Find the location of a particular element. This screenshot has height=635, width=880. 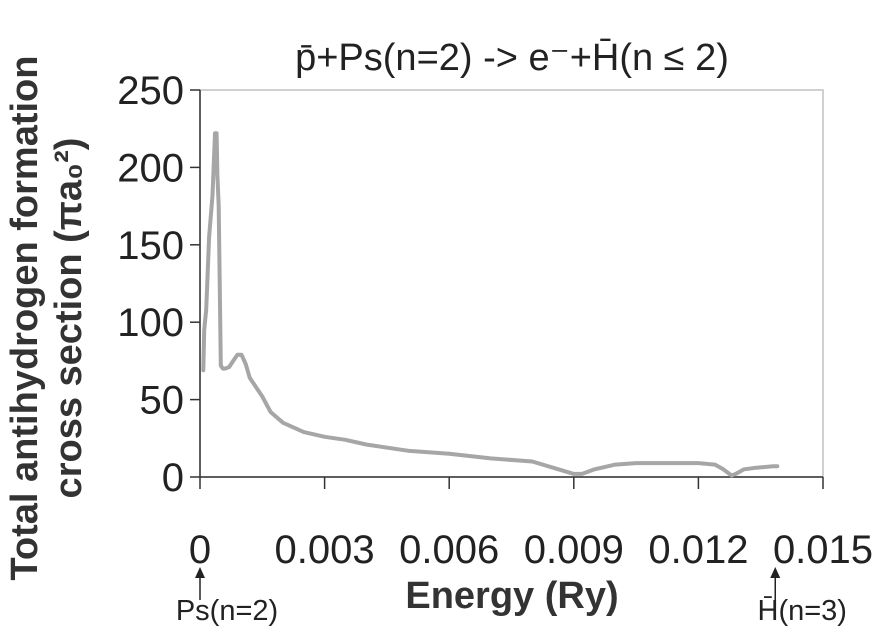

y-axis-title-line-1: Total antihydrogen formation is located at coordinates (25, 318).